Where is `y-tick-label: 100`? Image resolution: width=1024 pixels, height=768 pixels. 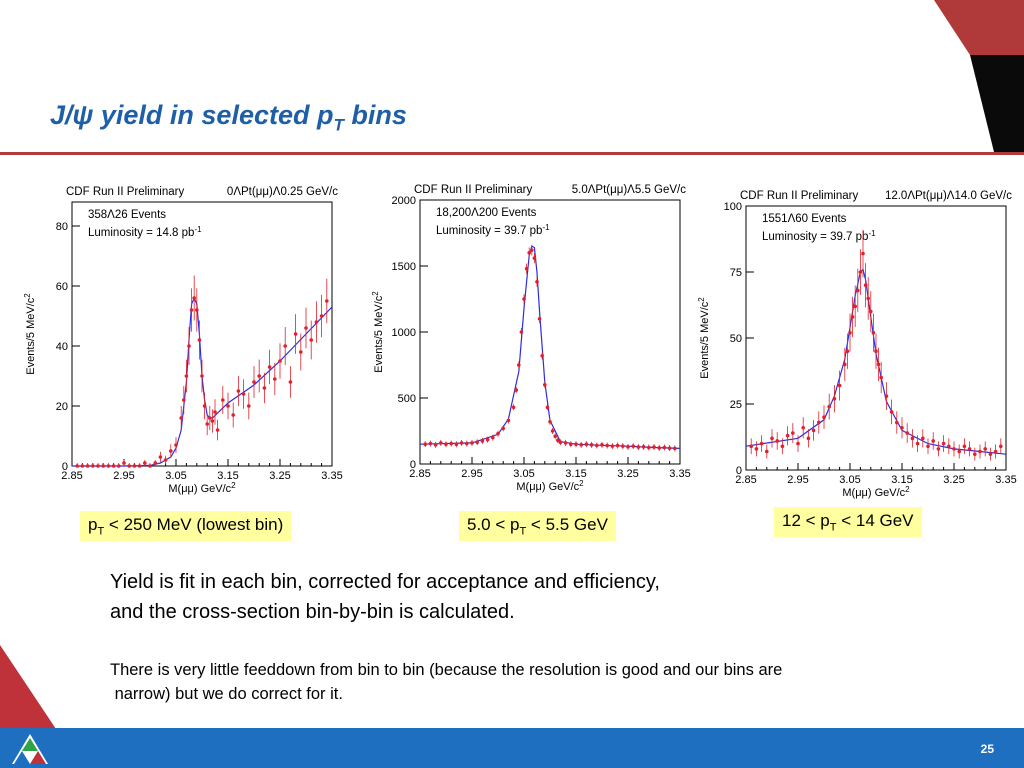
y-tick-label: 100 is located at coordinates (733, 207).